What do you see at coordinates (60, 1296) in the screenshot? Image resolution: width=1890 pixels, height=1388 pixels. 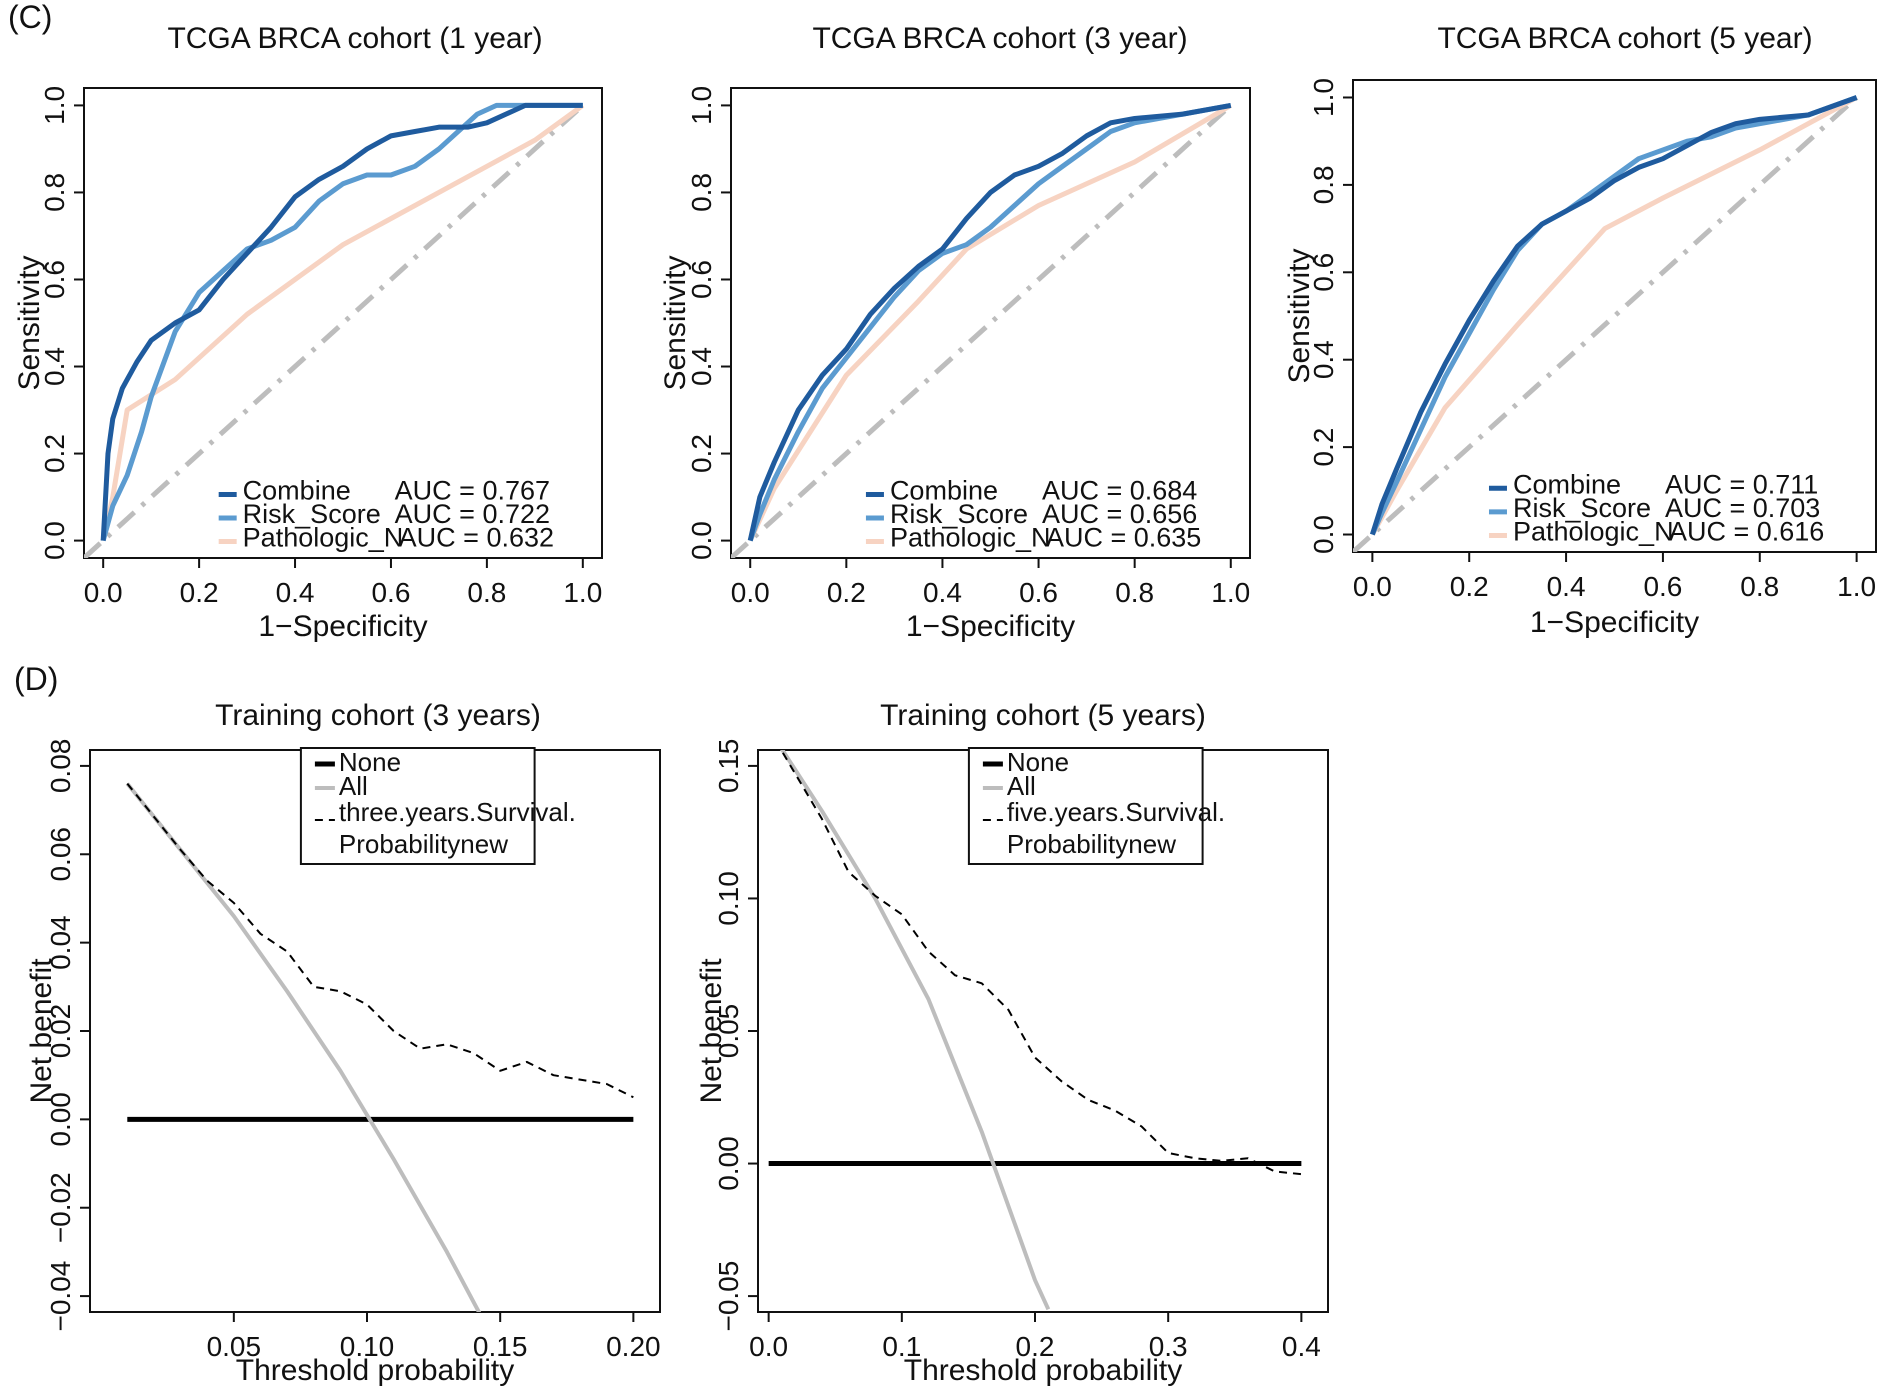 I see `y-tick-label: −0.04` at bounding box center [60, 1296].